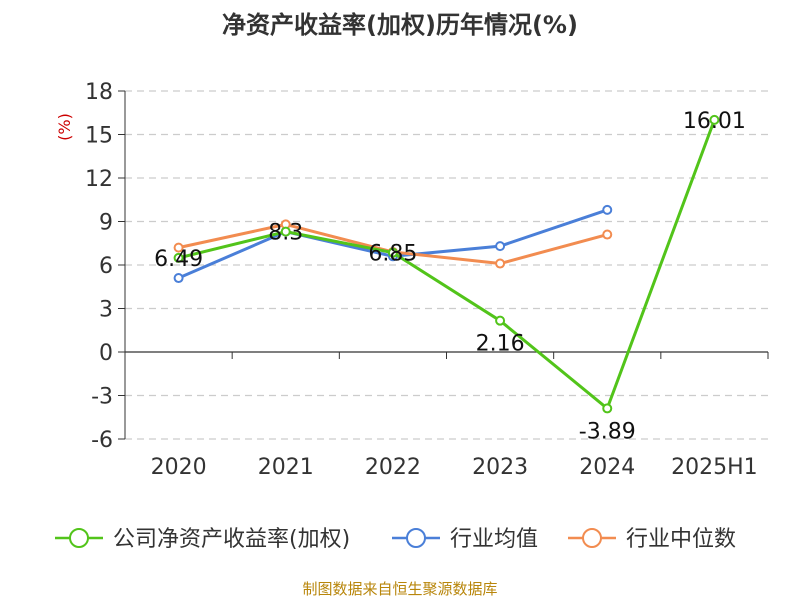  I want to click on data-label: -3.89, so click(607, 431).